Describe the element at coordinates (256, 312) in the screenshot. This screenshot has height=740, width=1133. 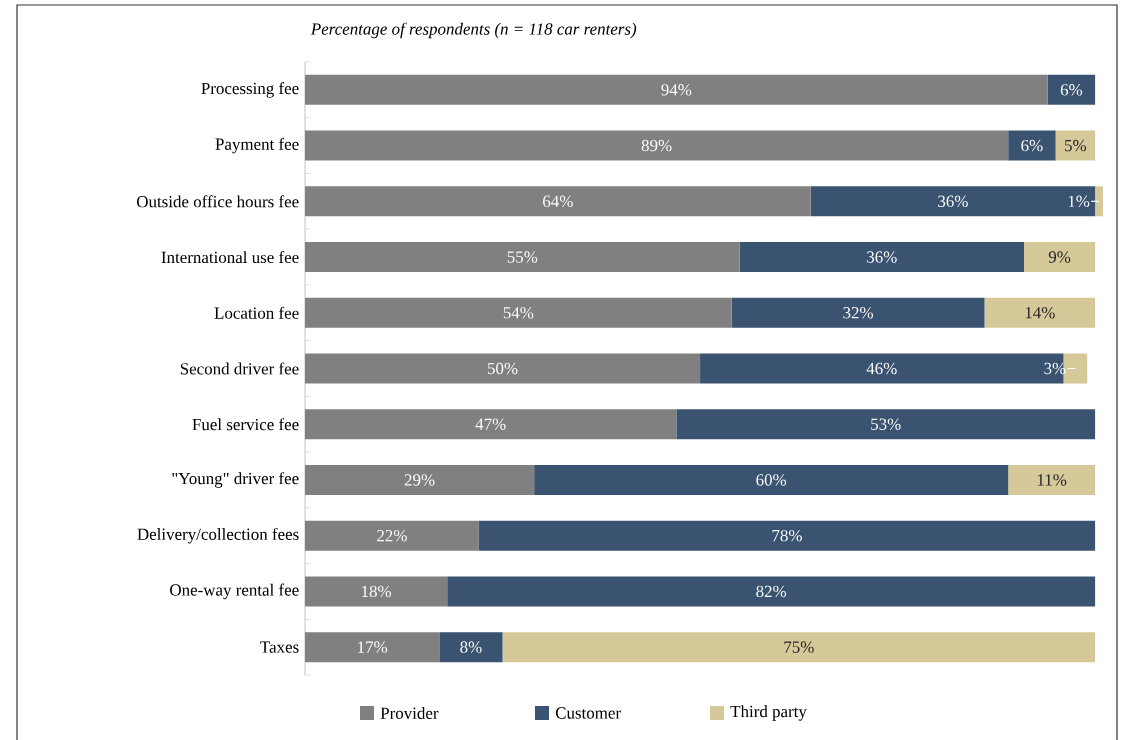
I see `y-tick-label: Location fee` at that location.